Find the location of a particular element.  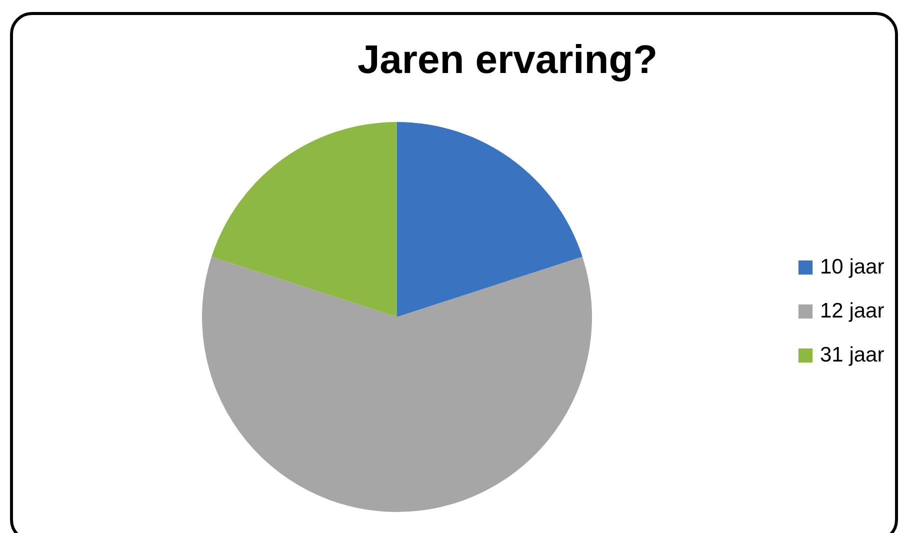

legend-label: 31 jaar is located at coordinates (852, 355).